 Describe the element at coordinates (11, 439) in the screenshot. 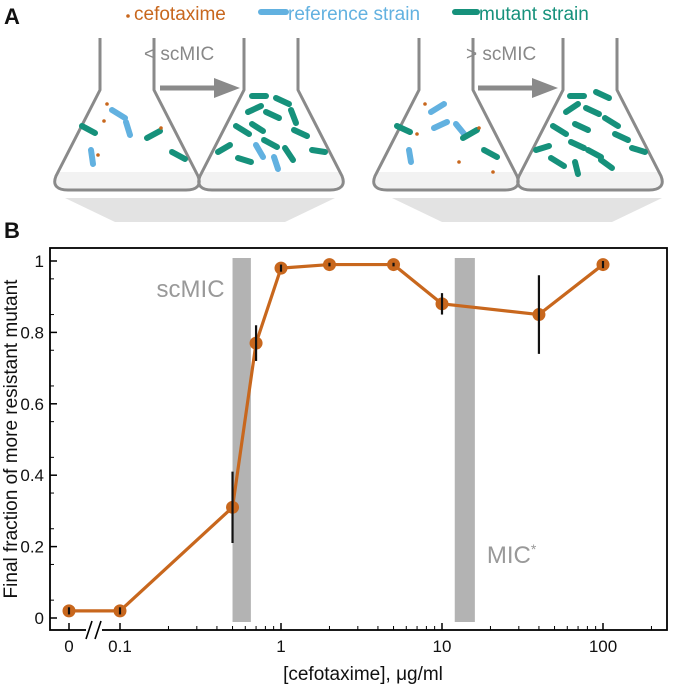

I see `y-axis-title: Final fraction of more resistant mutant` at that location.